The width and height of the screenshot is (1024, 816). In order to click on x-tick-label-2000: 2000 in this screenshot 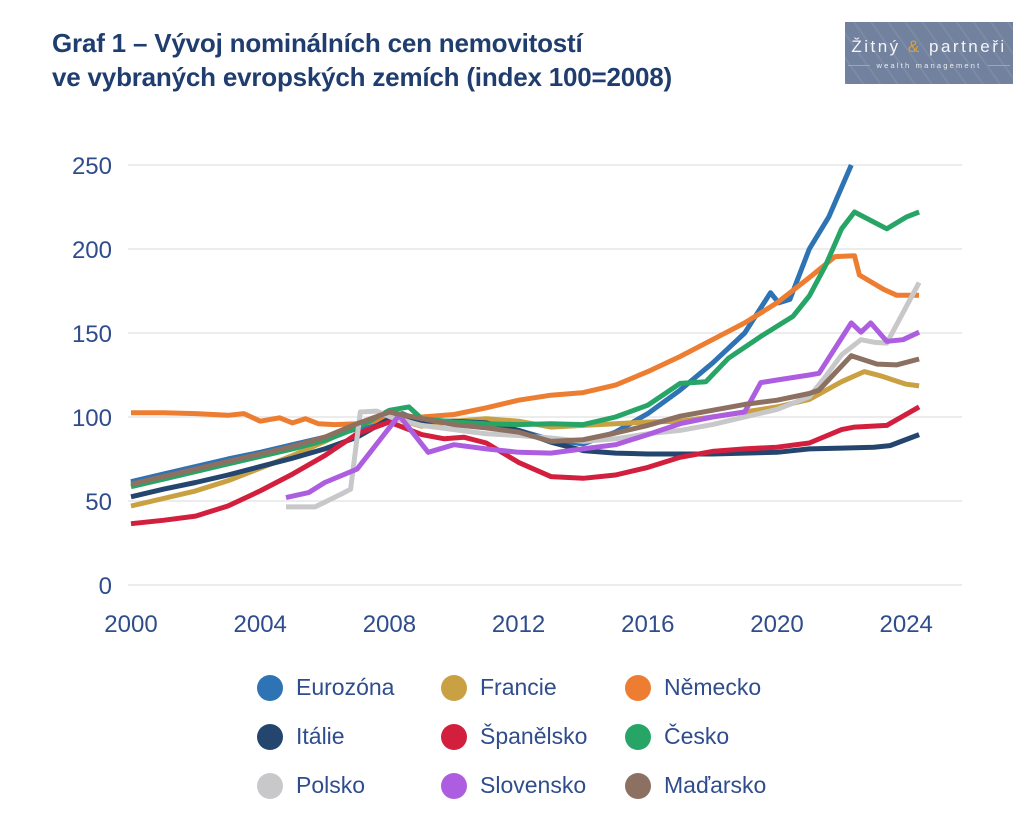, I will do `click(130, 624)`.